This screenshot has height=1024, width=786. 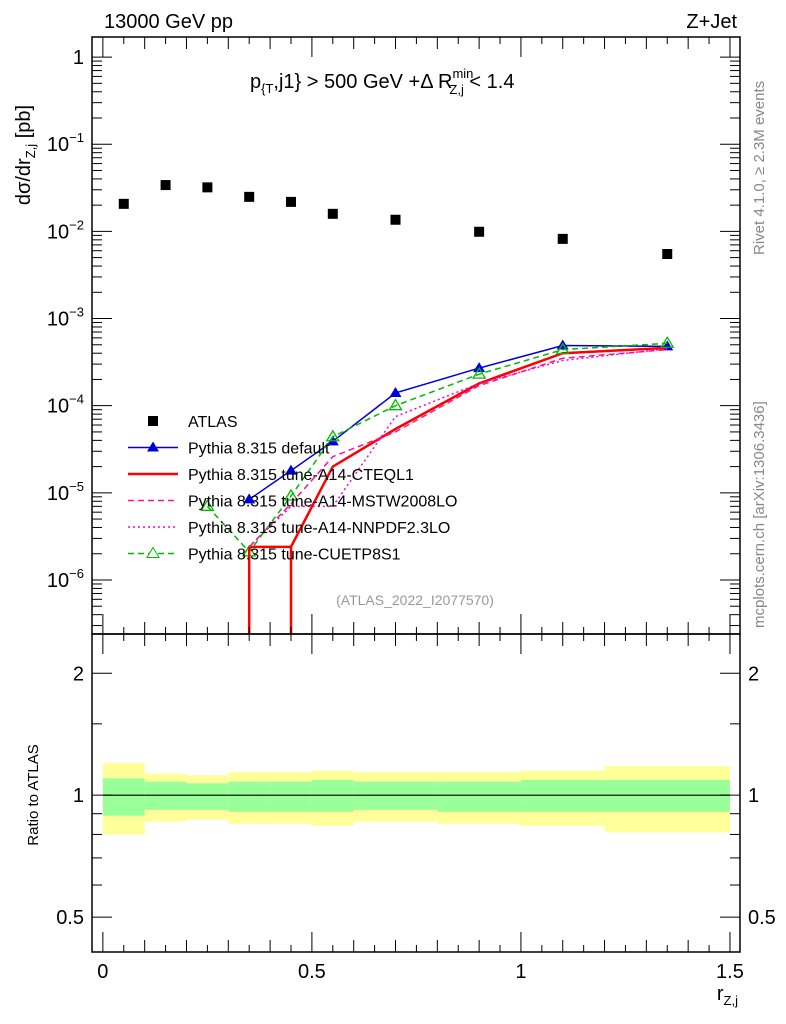 I want to click on x-axis-label: rZ,j, so click(x=727, y=995).